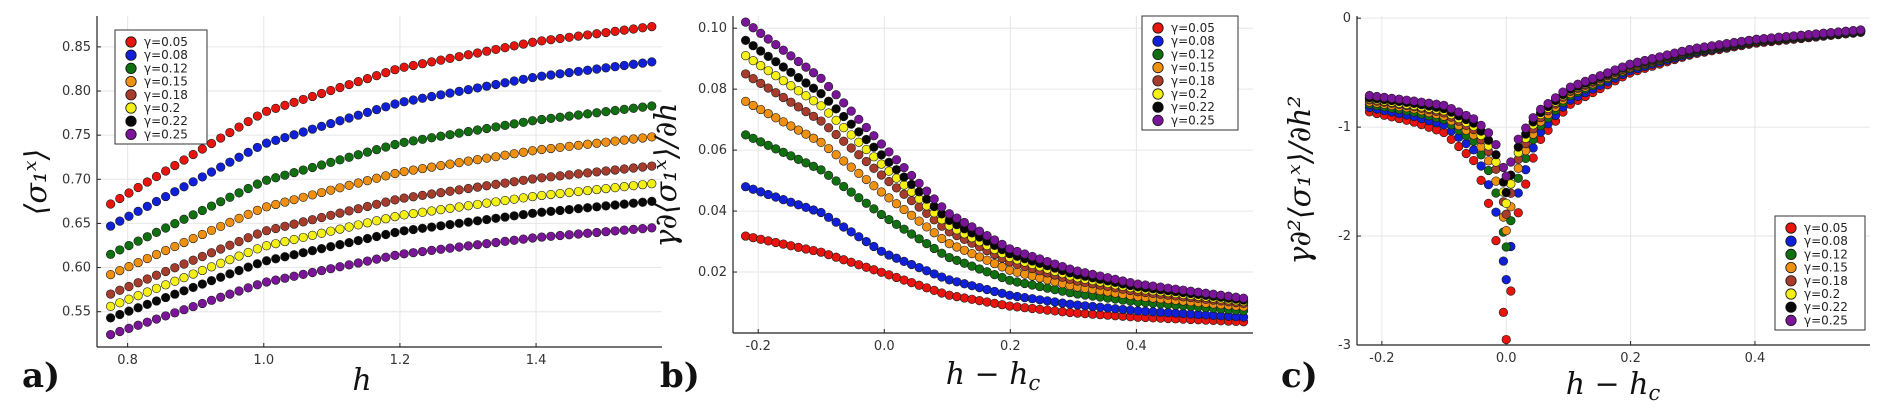 The width and height of the screenshot is (1892, 408). What do you see at coordinates (1826, 228) in the screenshot?
I see `legend-entry: γ=0.05` at bounding box center [1826, 228].